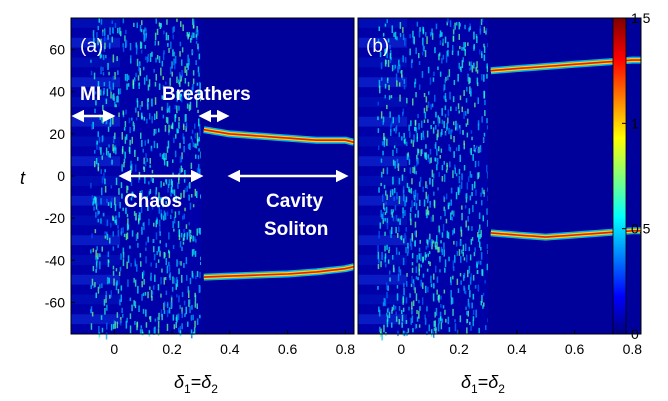 The height and width of the screenshot is (401, 668). What do you see at coordinates (474, 389) in the screenshot?
I see `panel-b-x-label-sub1: 1` at bounding box center [474, 389].